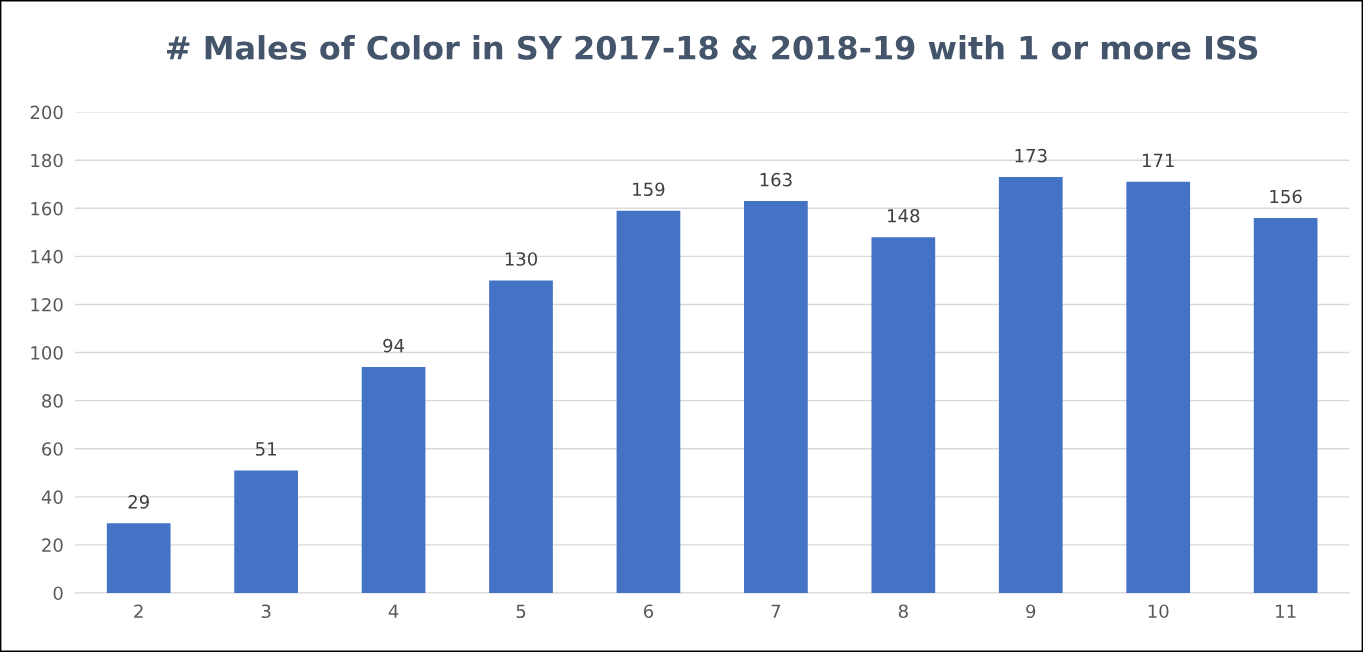 The height and width of the screenshot is (652, 1363). Describe the element at coordinates (1158, 611) in the screenshot. I see `x-tick-label: 10` at that location.